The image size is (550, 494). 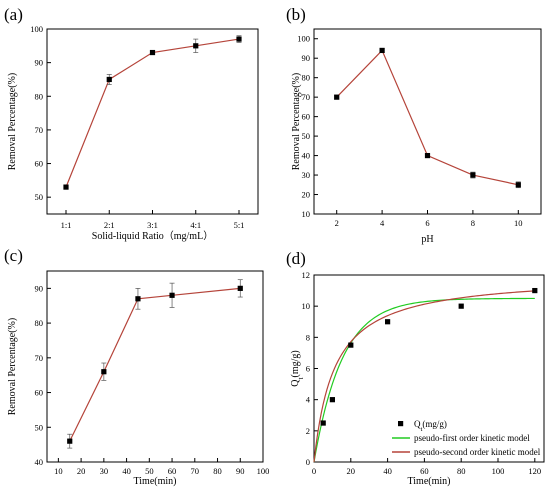 I want to click on panel-label: (a), so click(x=13, y=14).